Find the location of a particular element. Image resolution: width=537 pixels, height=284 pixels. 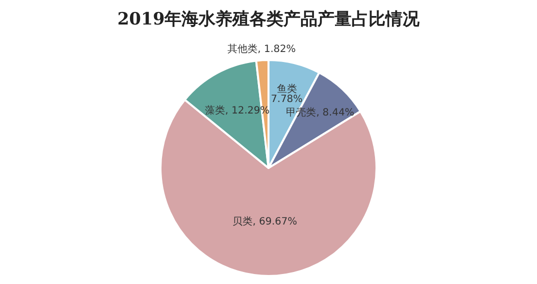

data-label: 7.78% is located at coordinates (286, 100).